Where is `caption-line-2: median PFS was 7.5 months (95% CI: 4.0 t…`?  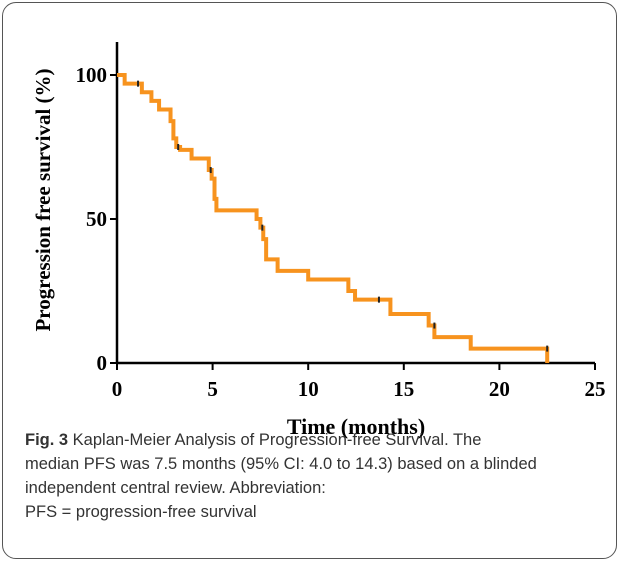 caption-line-2: median PFS was 7.5 months (95% CI: 4.0 t… is located at coordinates (281, 464).